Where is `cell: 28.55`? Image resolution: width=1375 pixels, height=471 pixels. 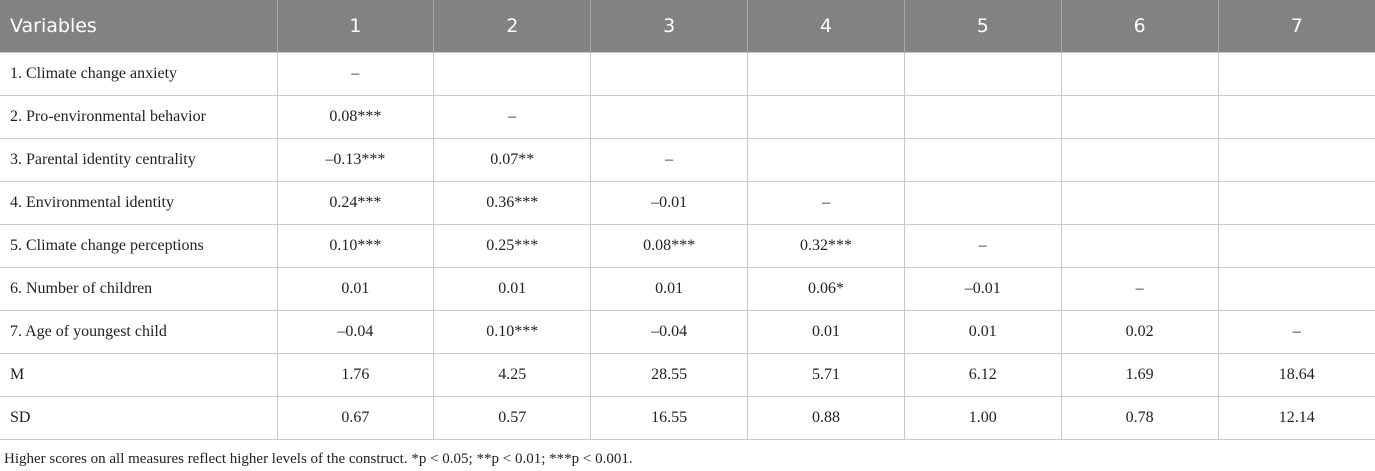
cell: 28.55 is located at coordinates (669, 375).